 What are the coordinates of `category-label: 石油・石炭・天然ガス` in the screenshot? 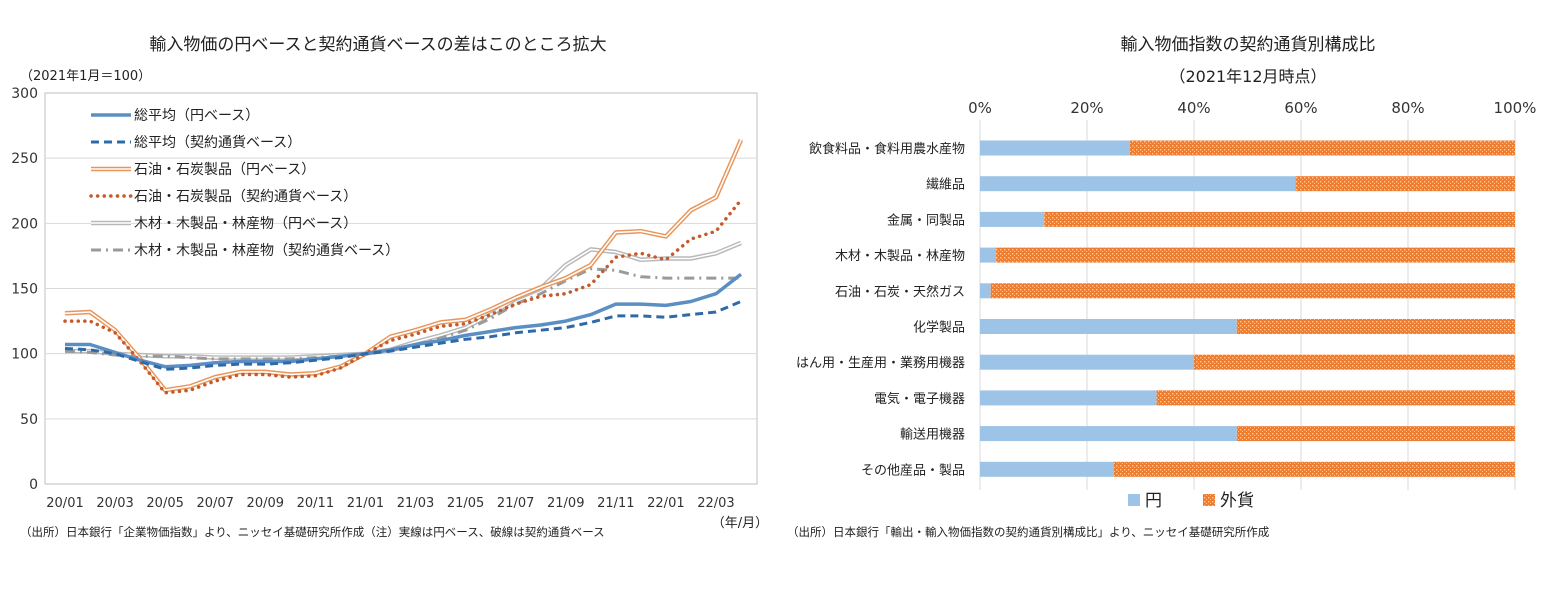 It's located at (900, 292).